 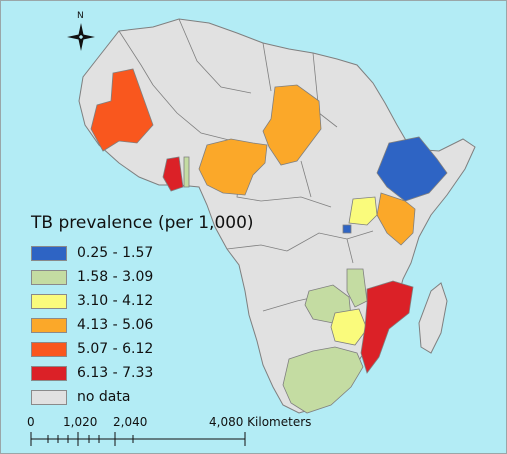 What do you see at coordinates (349, 327) in the screenshot?
I see `country-zimbabwe` at bounding box center [349, 327].